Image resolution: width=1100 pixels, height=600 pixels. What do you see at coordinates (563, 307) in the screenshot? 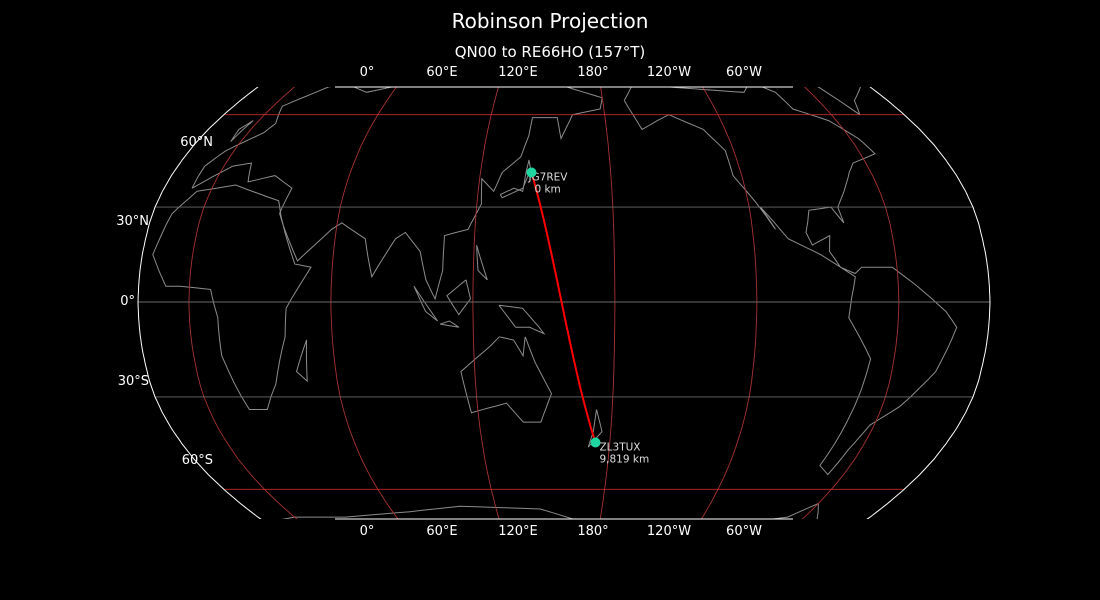
I see `great-circle-path` at bounding box center [563, 307].